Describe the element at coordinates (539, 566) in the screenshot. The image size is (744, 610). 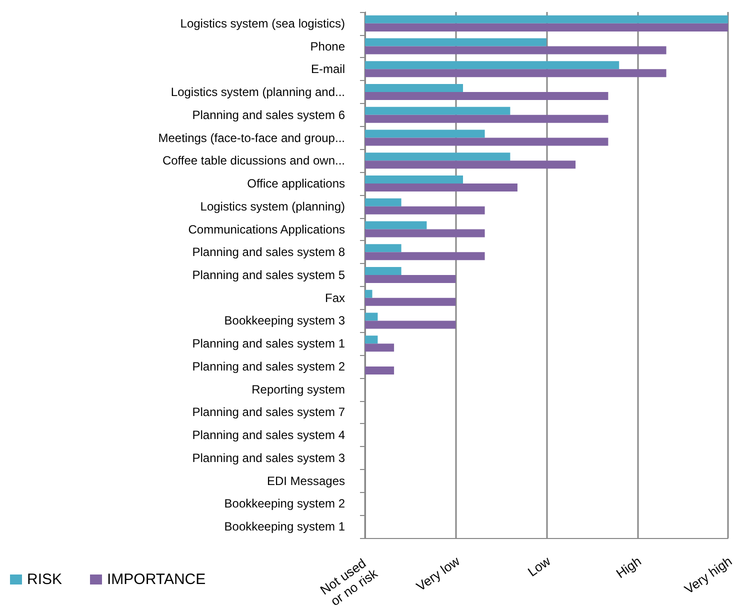
I see `text: Low` at that location.